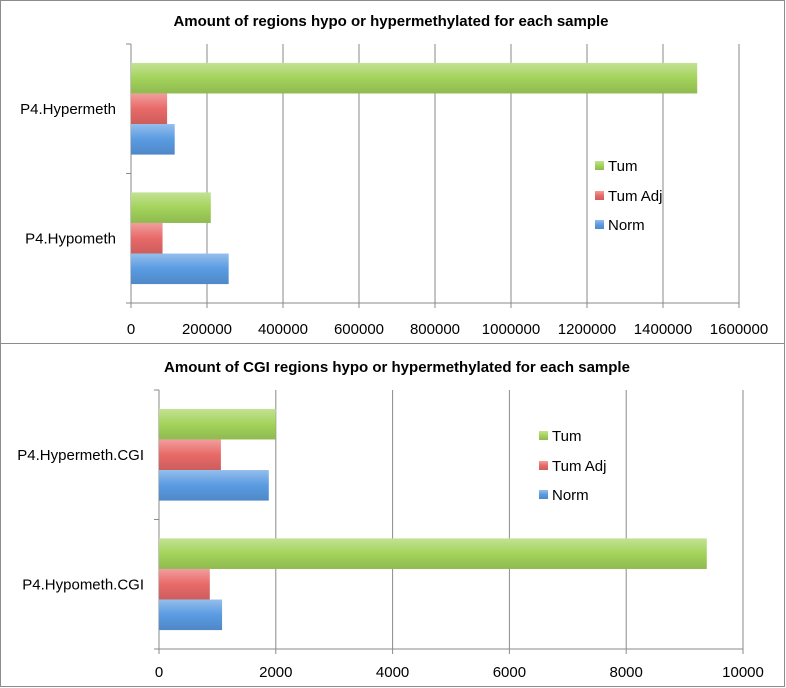 The height and width of the screenshot is (688, 786). What do you see at coordinates (80, 455) in the screenshot?
I see `category-label: P4.Hypermeth.CGI` at bounding box center [80, 455].